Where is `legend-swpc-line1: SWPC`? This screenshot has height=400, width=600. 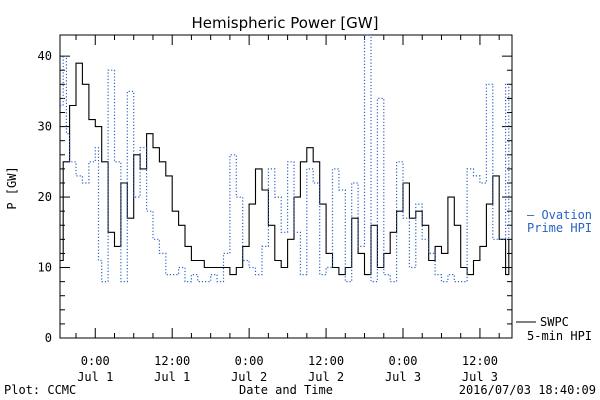
legend-swpc-line1: SWPC is located at coordinates (554, 322).